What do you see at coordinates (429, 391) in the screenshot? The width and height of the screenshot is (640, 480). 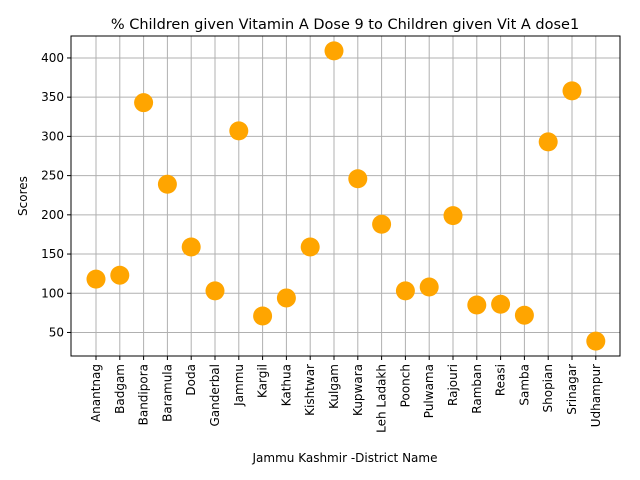 I see `x-tick-label: Pulwama` at bounding box center [429, 391].